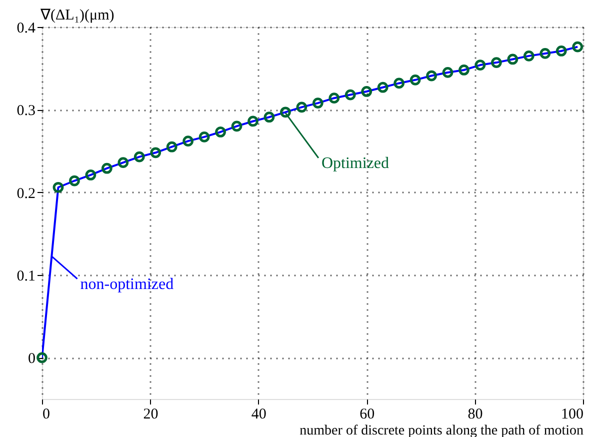  I want to click on x-tick-label: 100, so click(572, 414).